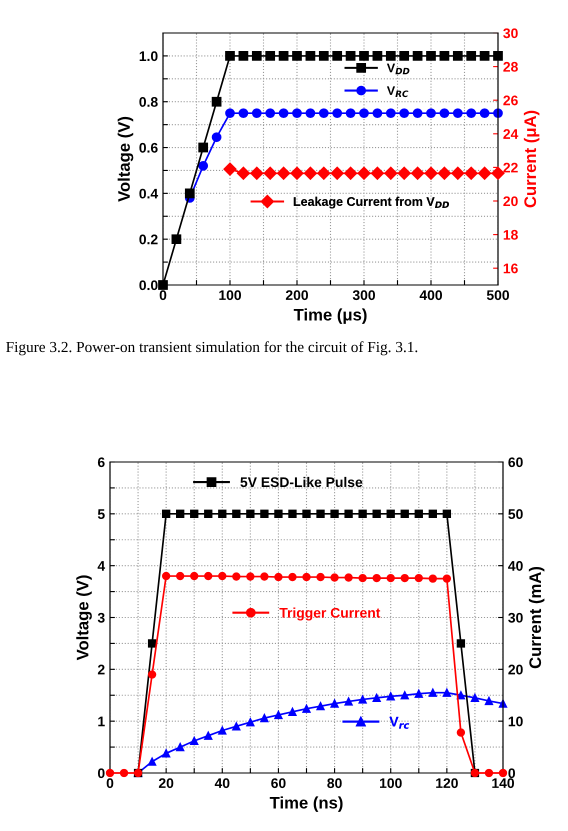  What do you see at coordinates (371, 202) in the screenshot?
I see `legend-label: Leakage Current from V$_{DD}$` at bounding box center [371, 202].